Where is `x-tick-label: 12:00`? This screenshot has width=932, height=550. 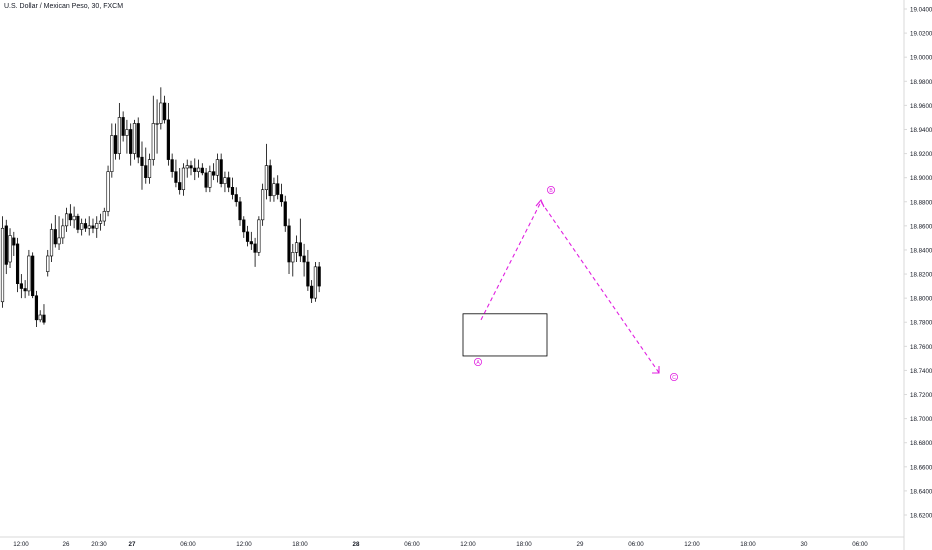 x-tick-label: 12:00 is located at coordinates (21, 544).